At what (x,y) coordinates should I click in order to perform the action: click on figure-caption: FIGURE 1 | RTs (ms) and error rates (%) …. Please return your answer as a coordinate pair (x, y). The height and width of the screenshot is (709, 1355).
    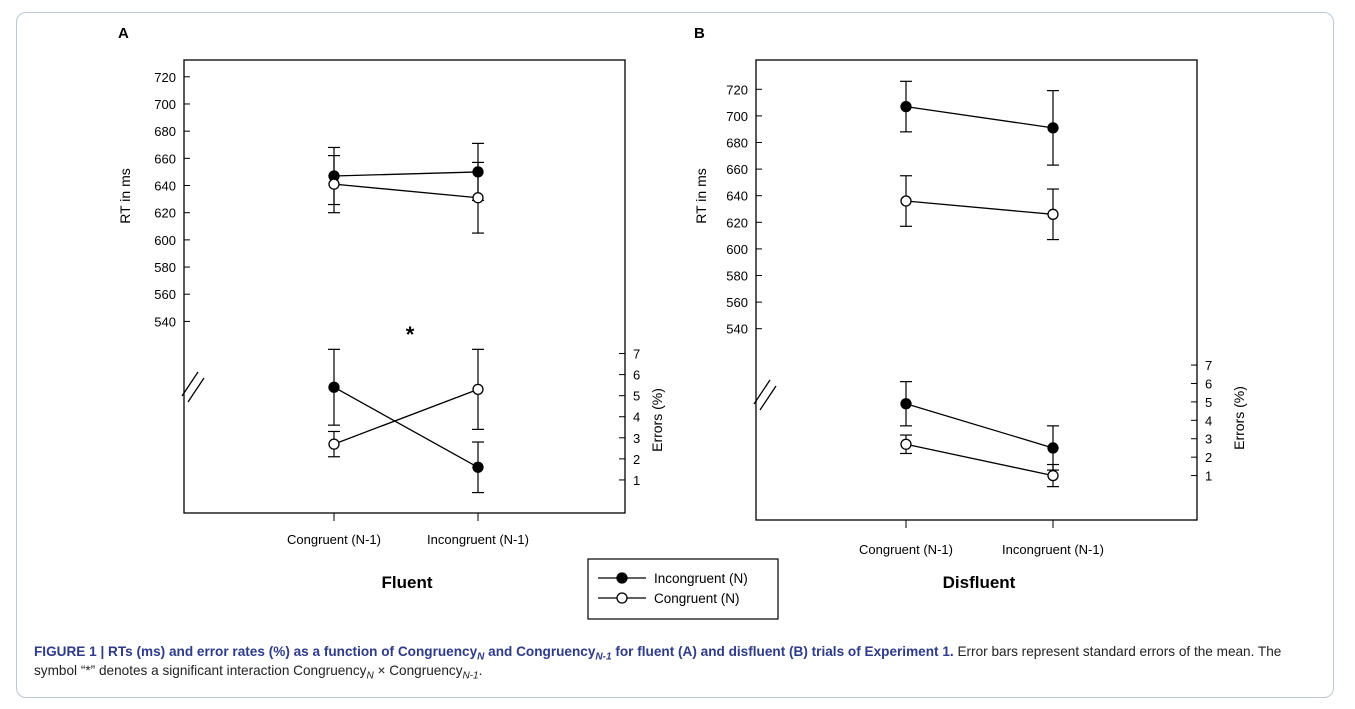
    Looking at the image, I should click on (679, 662).